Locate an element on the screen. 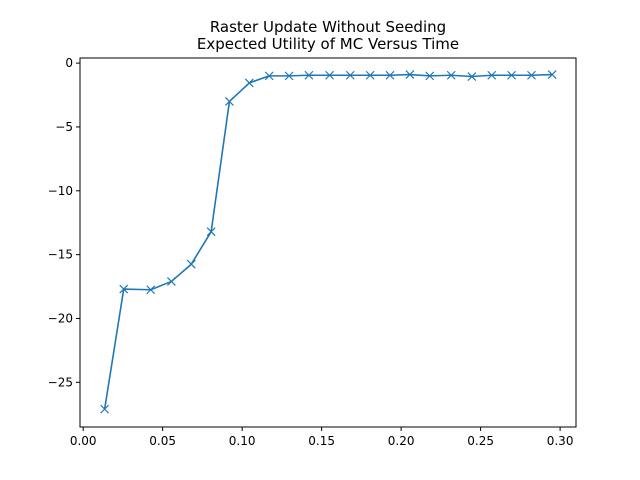  y-tick-label: −10 is located at coordinates (60, 191).